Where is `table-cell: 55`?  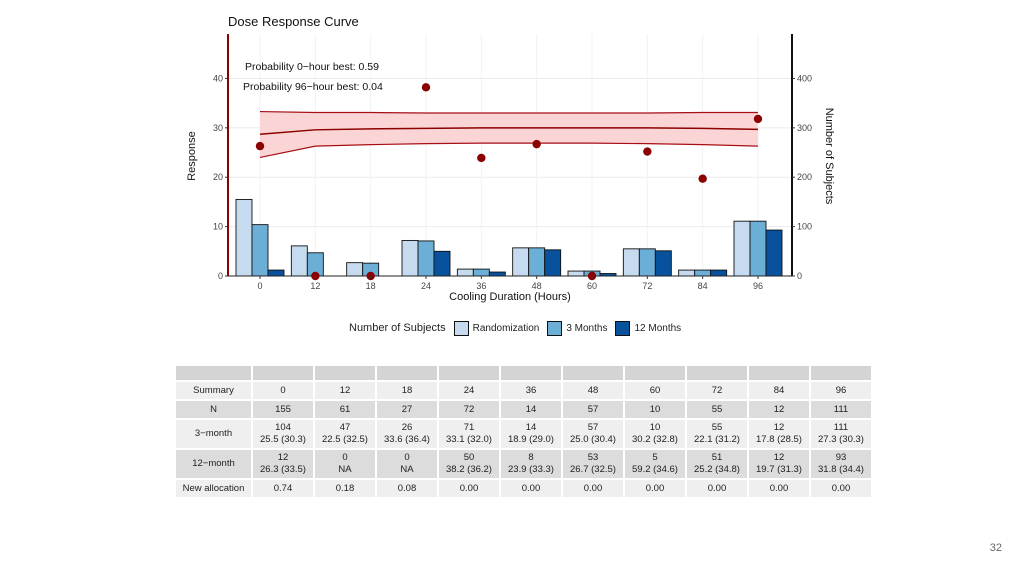
table-cell: 55 is located at coordinates (717, 409).